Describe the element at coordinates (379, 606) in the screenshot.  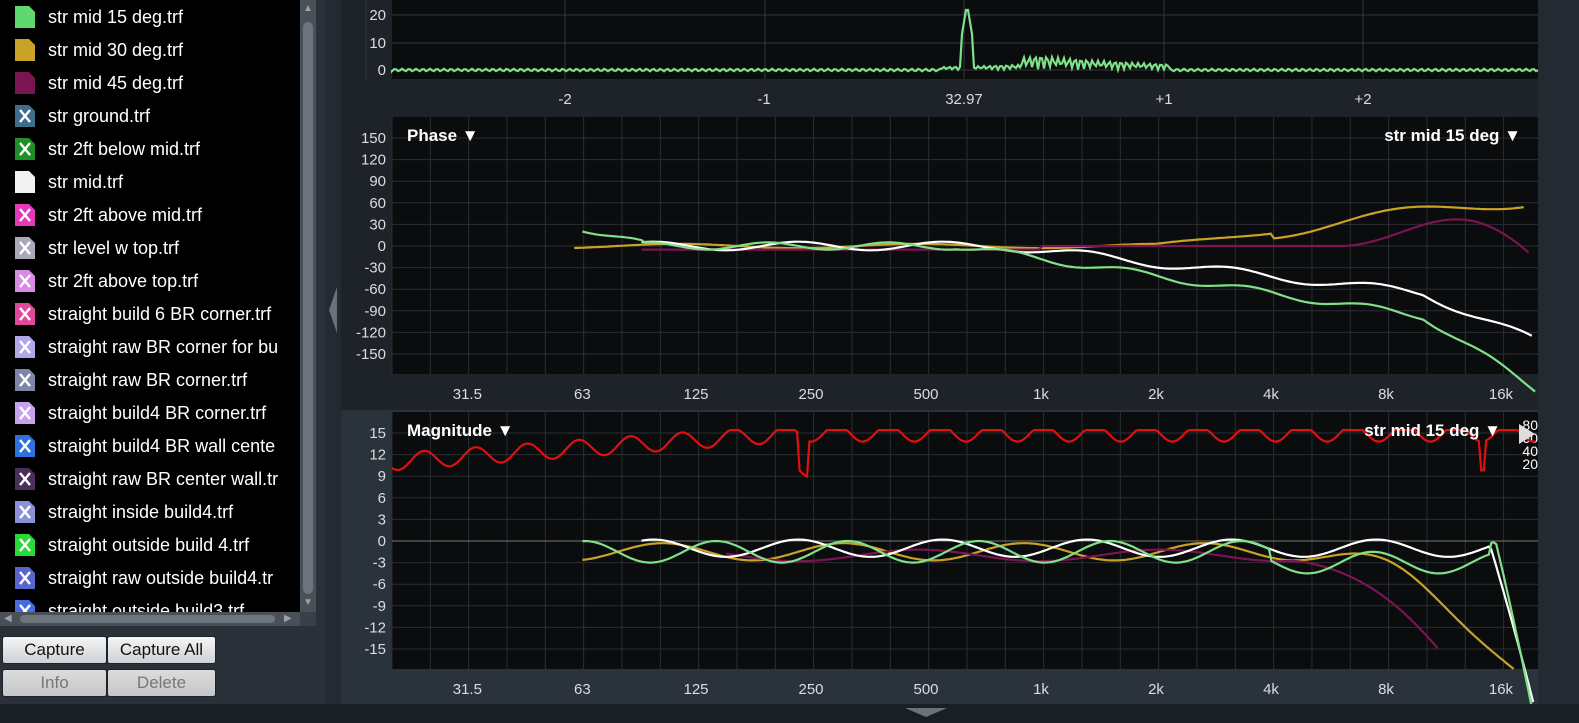
I see `y-tick-label: -9` at that location.